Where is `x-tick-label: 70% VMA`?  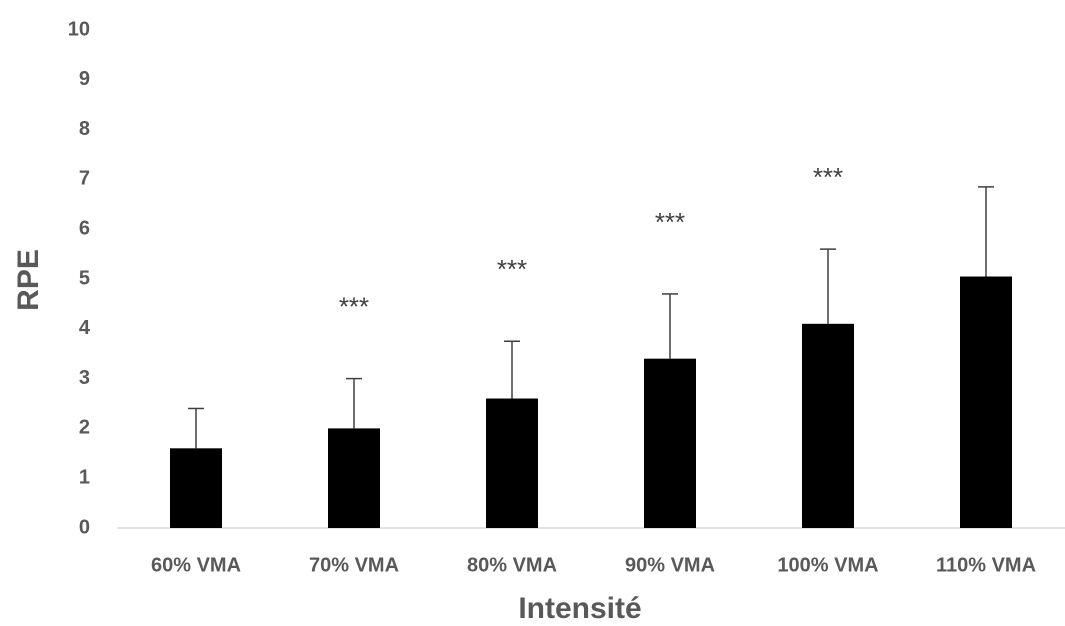
x-tick-label: 70% VMA is located at coordinates (354, 565).